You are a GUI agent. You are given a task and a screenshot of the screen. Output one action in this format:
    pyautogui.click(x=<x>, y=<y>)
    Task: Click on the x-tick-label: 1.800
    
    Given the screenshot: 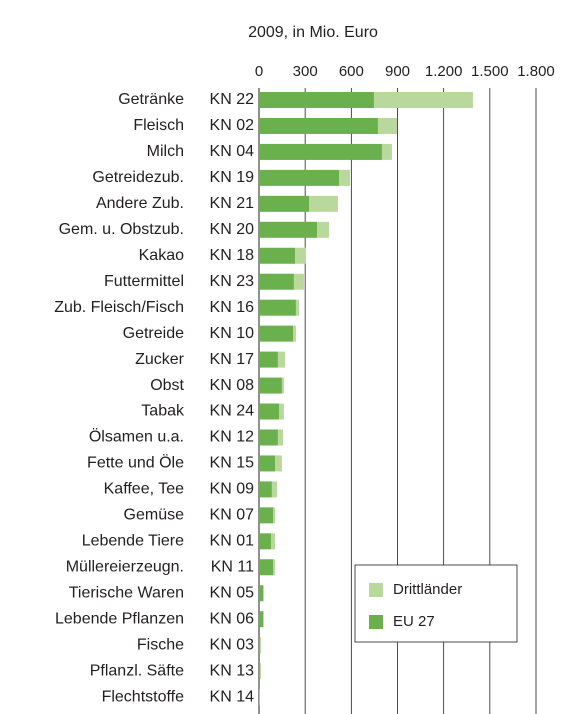 What is the action you would take?
    pyautogui.click(x=536, y=71)
    